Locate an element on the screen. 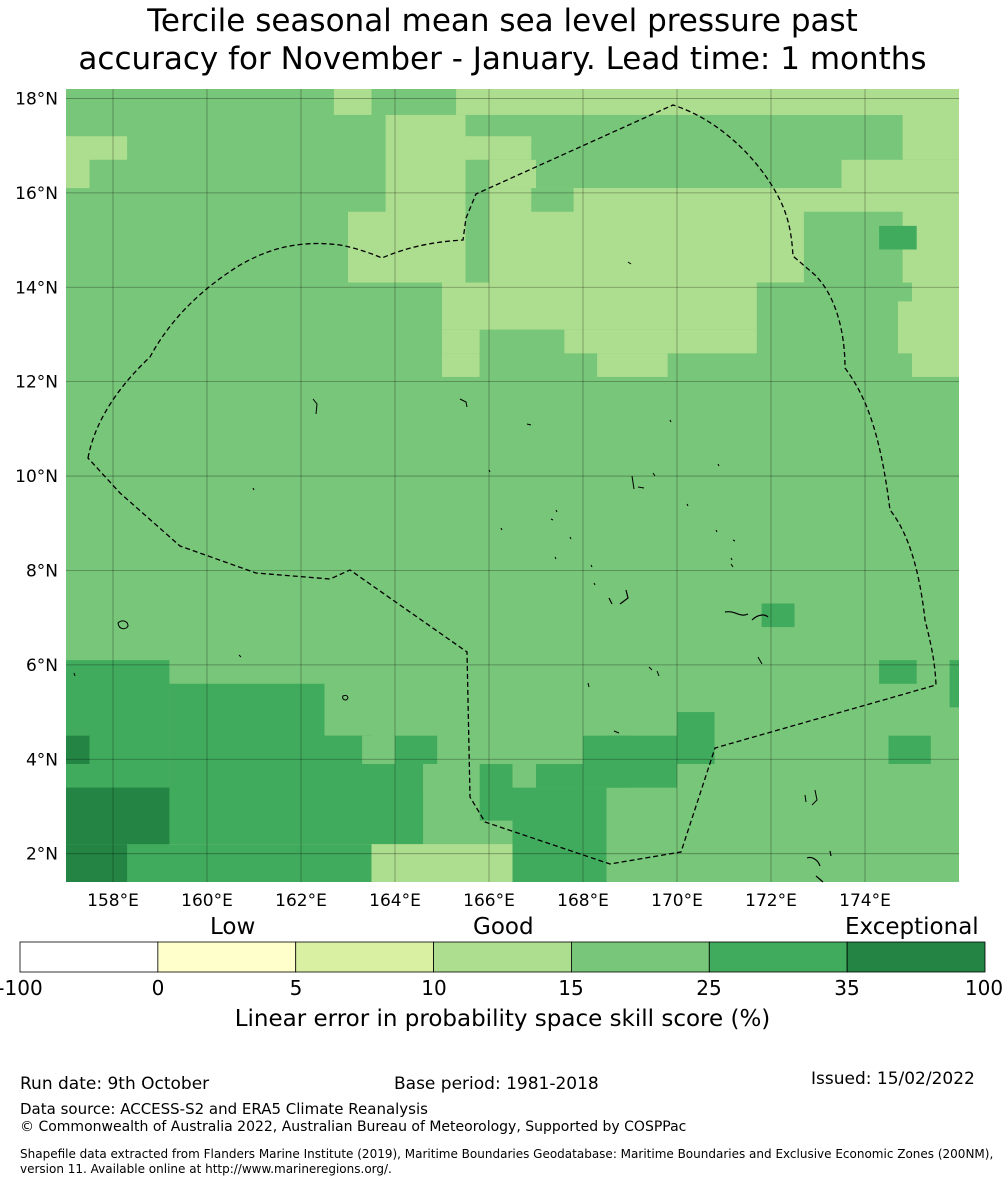 This screenshot has height=1185, width=1005. latitude-label: 8°N is located at coordinates (42, 571).